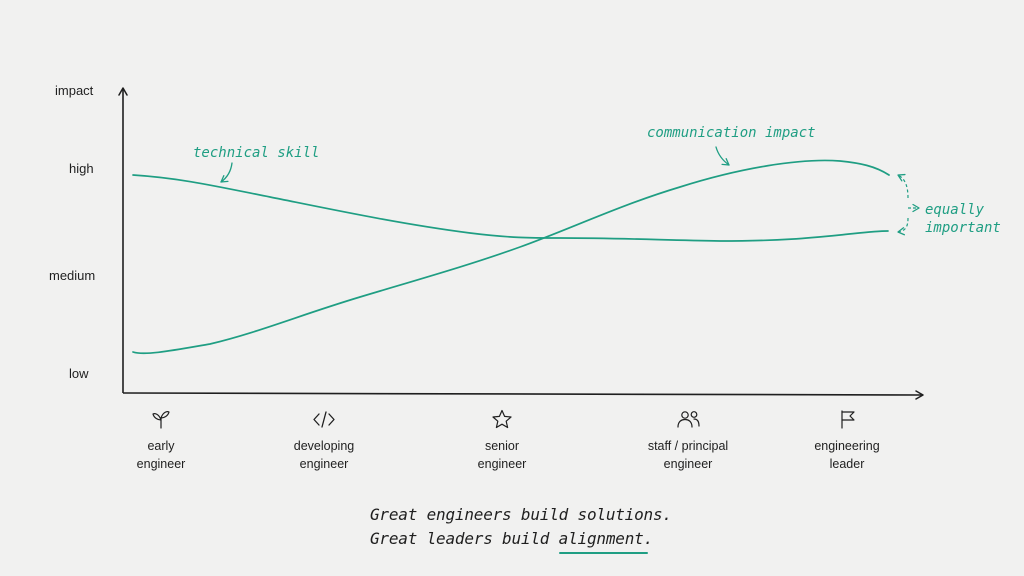 The width and height of the screenshot is (1024, 576). What do you see at coordinates (846, 446) in the screenshot?
I see `x-tick-label-line1: engineering` at bounding box center [846, 446].